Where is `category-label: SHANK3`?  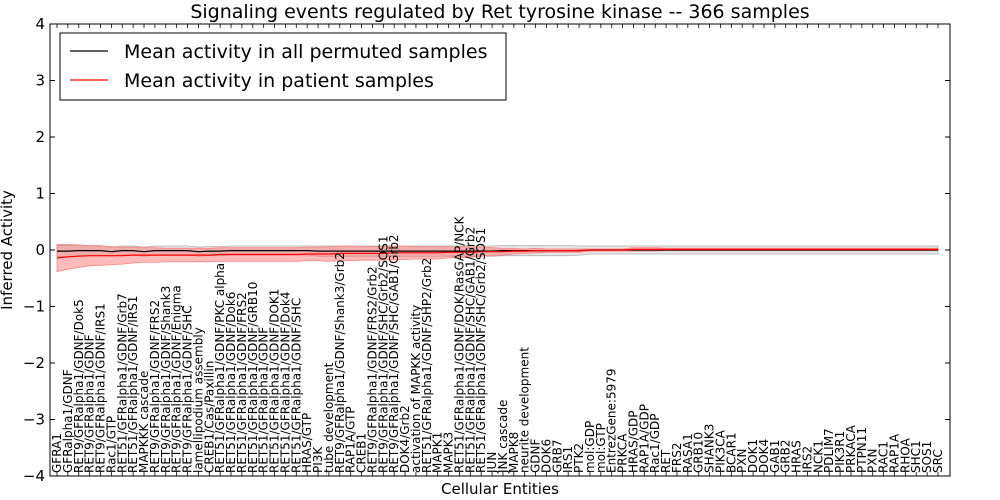
category-label: SHANK3 is located at coordinates (710, 448).